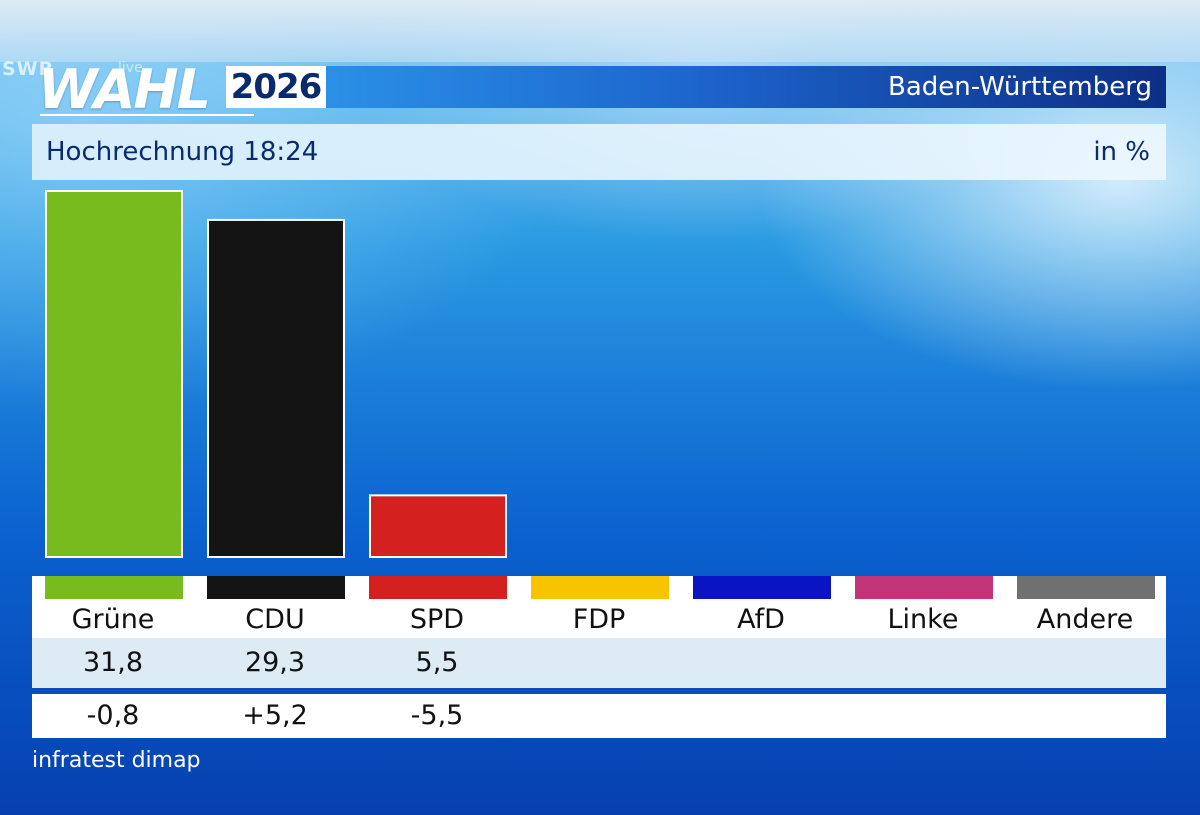 This screenshot has width=1200, height=815. I want to click on color-swatch-afd, so click(762, 587).